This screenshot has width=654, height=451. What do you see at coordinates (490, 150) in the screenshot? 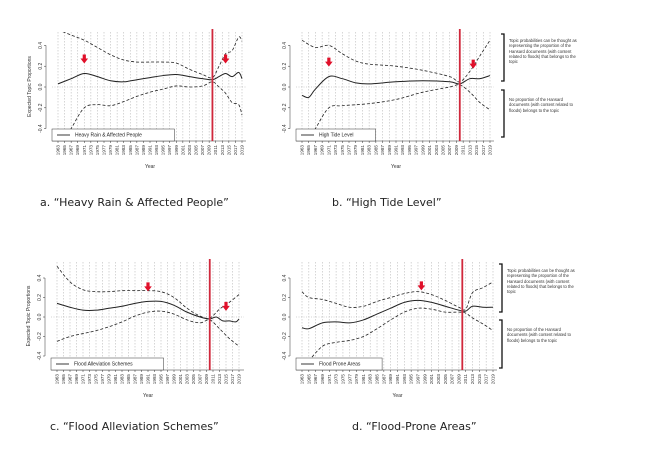
I see `x-tick-label: 2019` at bounding box center [490, 150].